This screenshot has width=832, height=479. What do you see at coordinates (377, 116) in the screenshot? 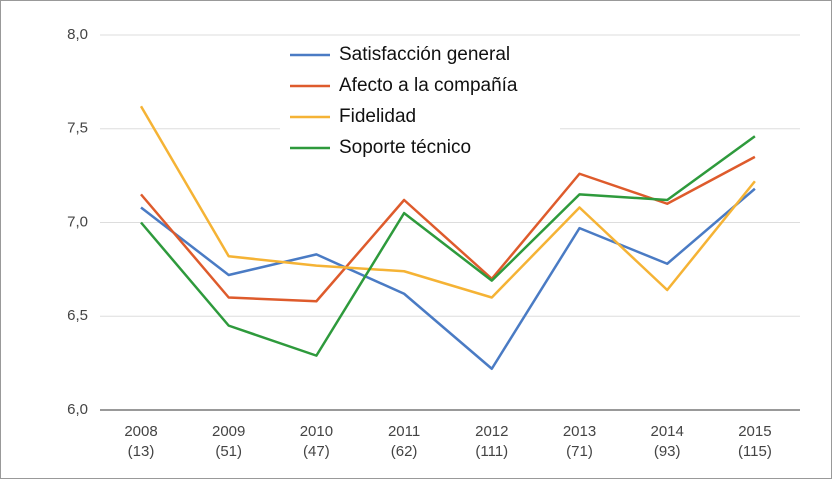
I see `legend-label: Fidelidad` at bounding box center [377, 116].